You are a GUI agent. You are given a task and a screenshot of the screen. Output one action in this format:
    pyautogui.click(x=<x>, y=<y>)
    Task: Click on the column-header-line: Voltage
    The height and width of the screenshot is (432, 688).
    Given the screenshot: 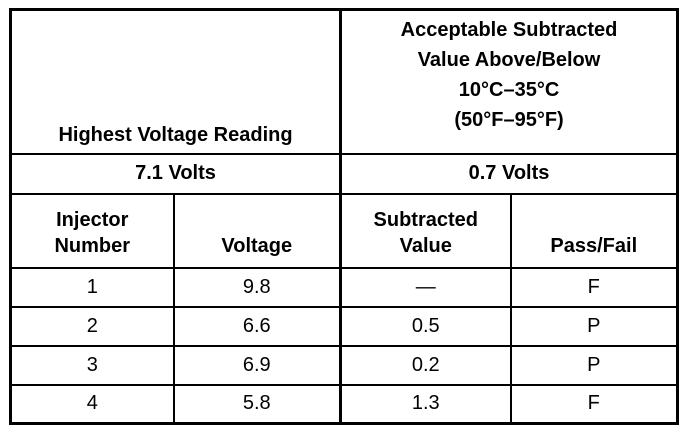 What is the action you would take?
    pyautogui.click(x=257, y=245)
    